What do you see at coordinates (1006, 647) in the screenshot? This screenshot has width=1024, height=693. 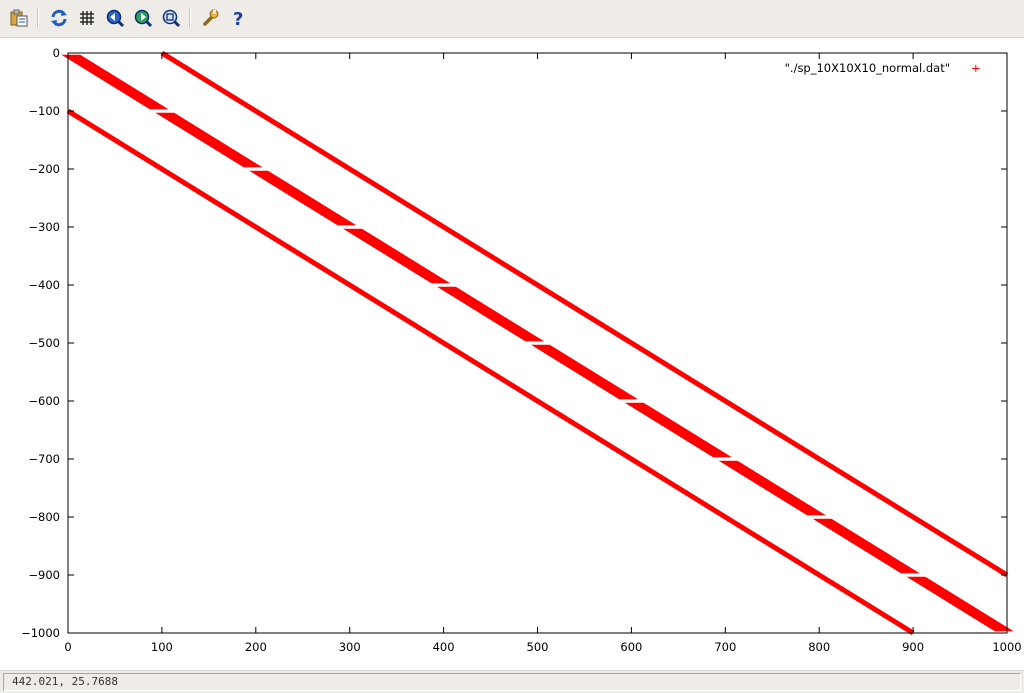 I see `x-tick-label: 1000` at bounding box center [1006, 647].